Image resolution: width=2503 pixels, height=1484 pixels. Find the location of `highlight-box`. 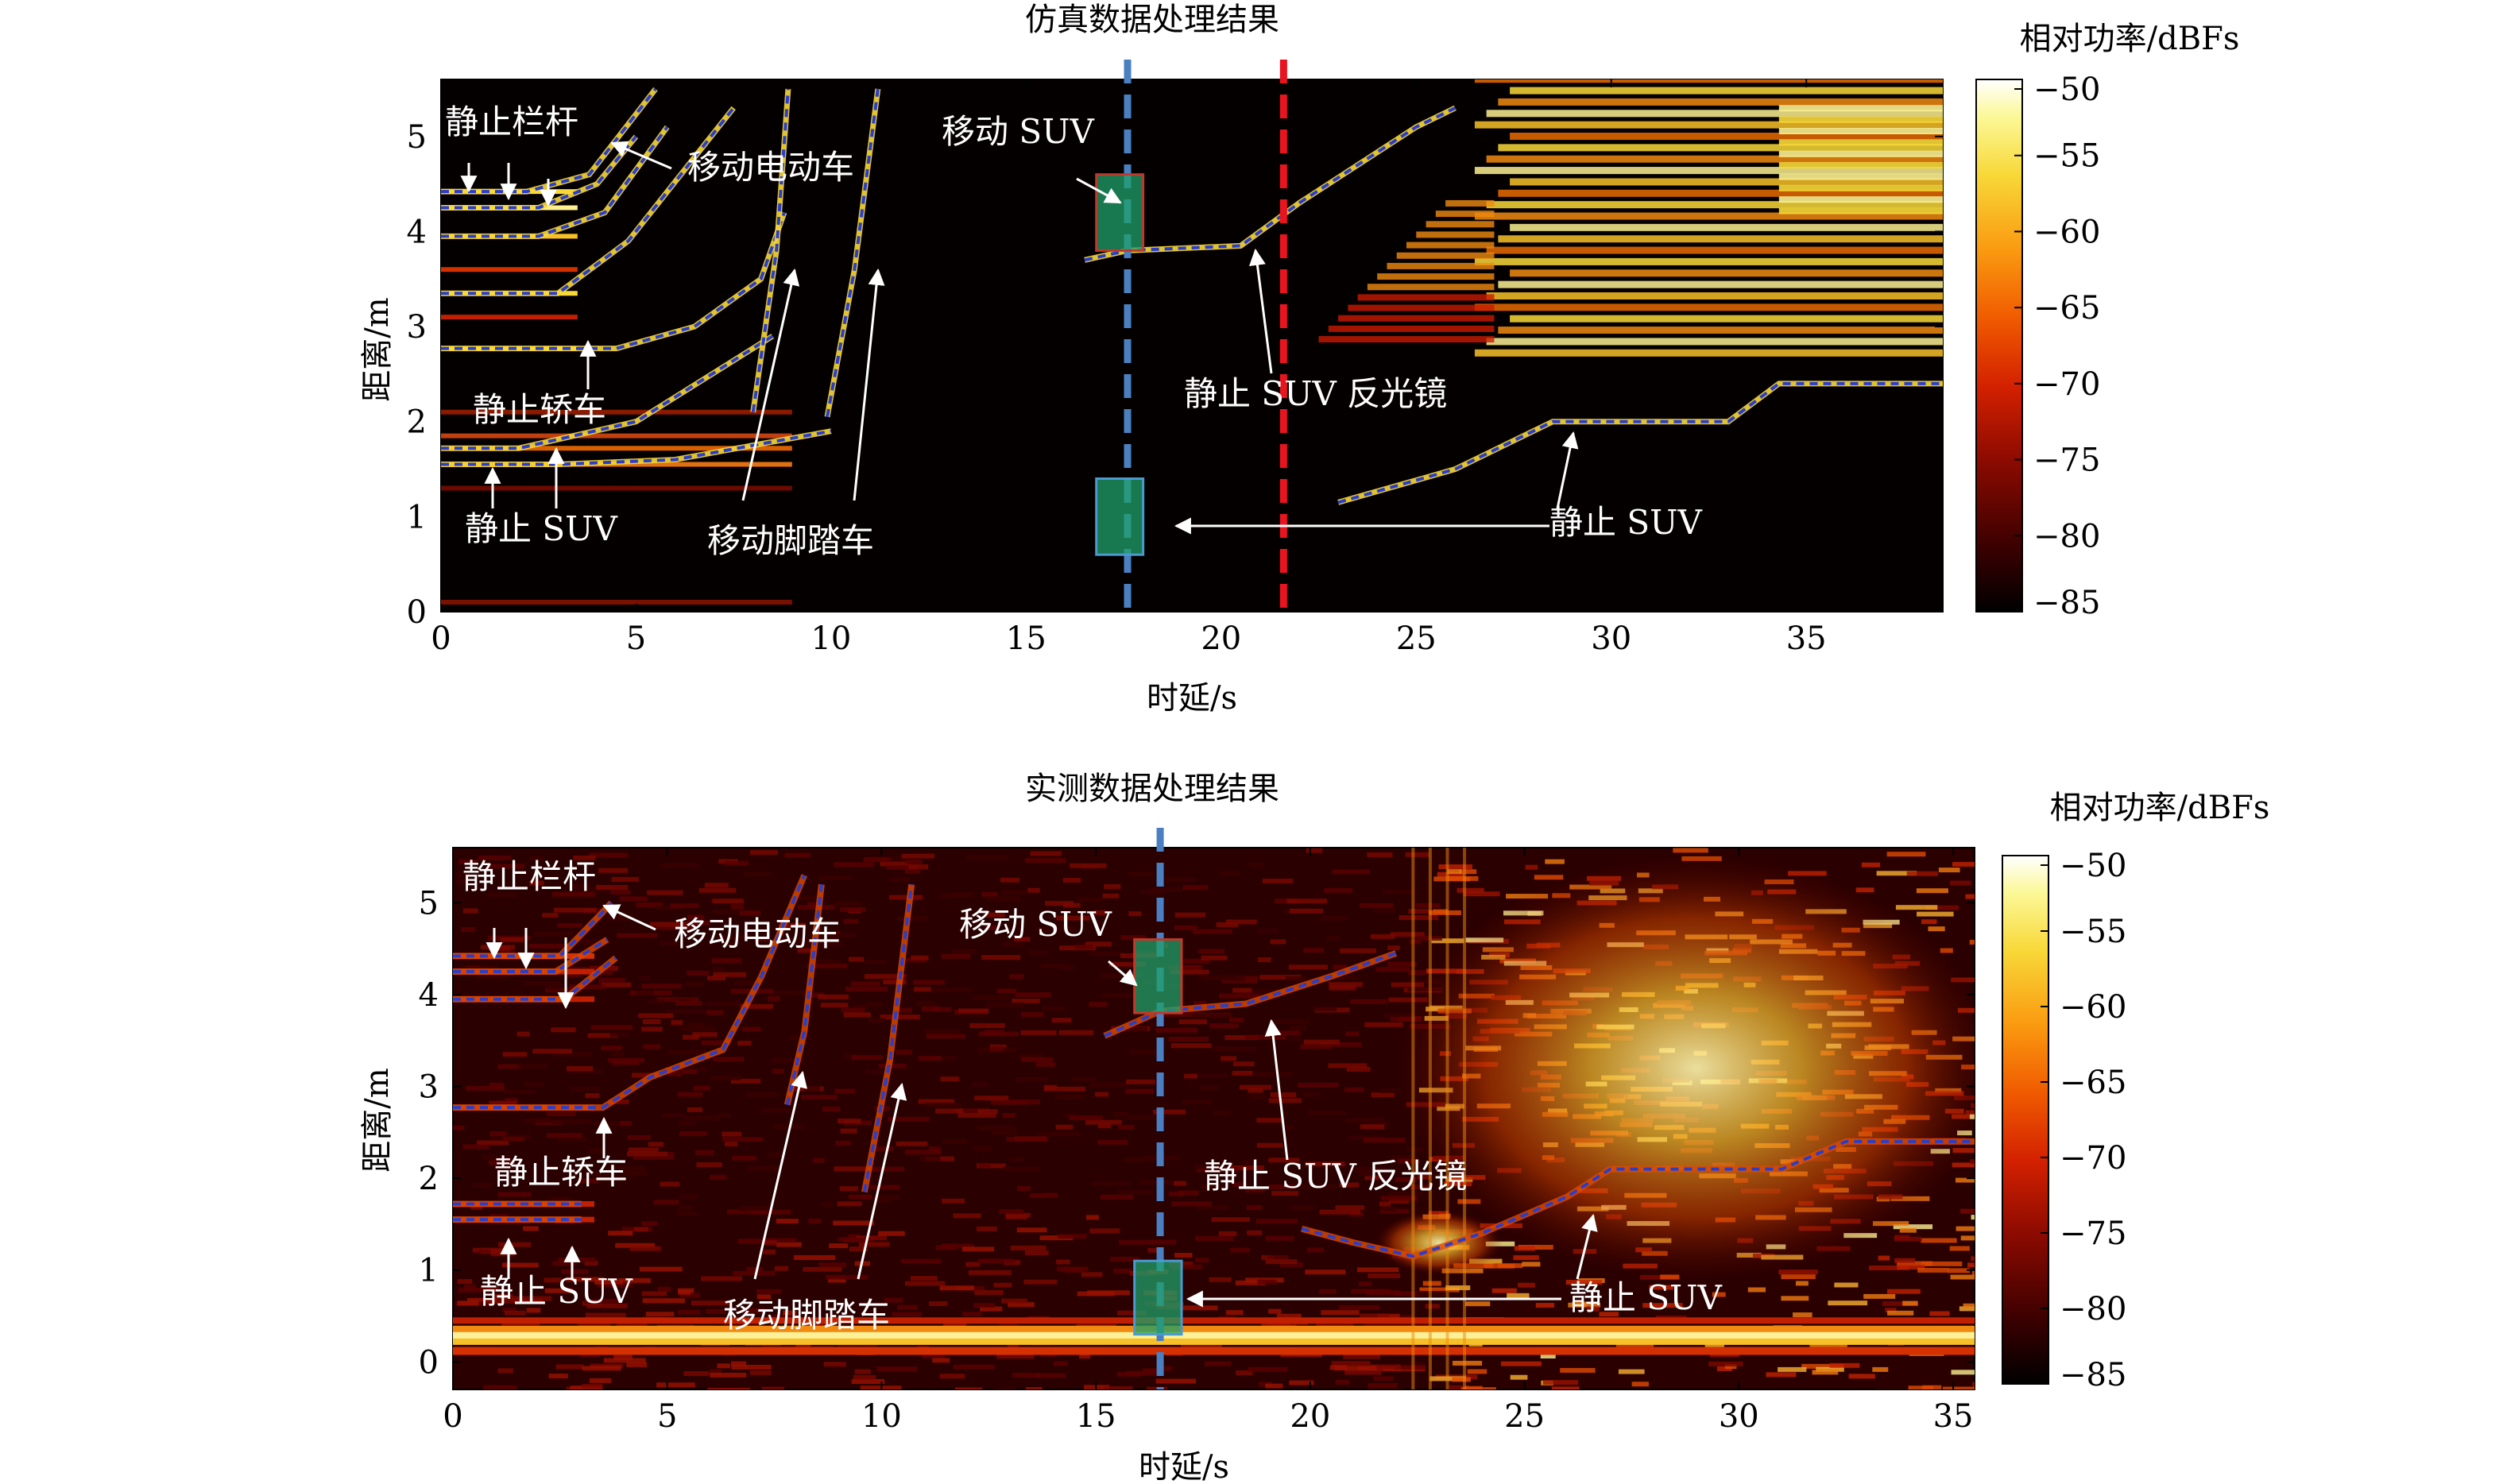

highlight-box is located at coordinates (1158, 976).